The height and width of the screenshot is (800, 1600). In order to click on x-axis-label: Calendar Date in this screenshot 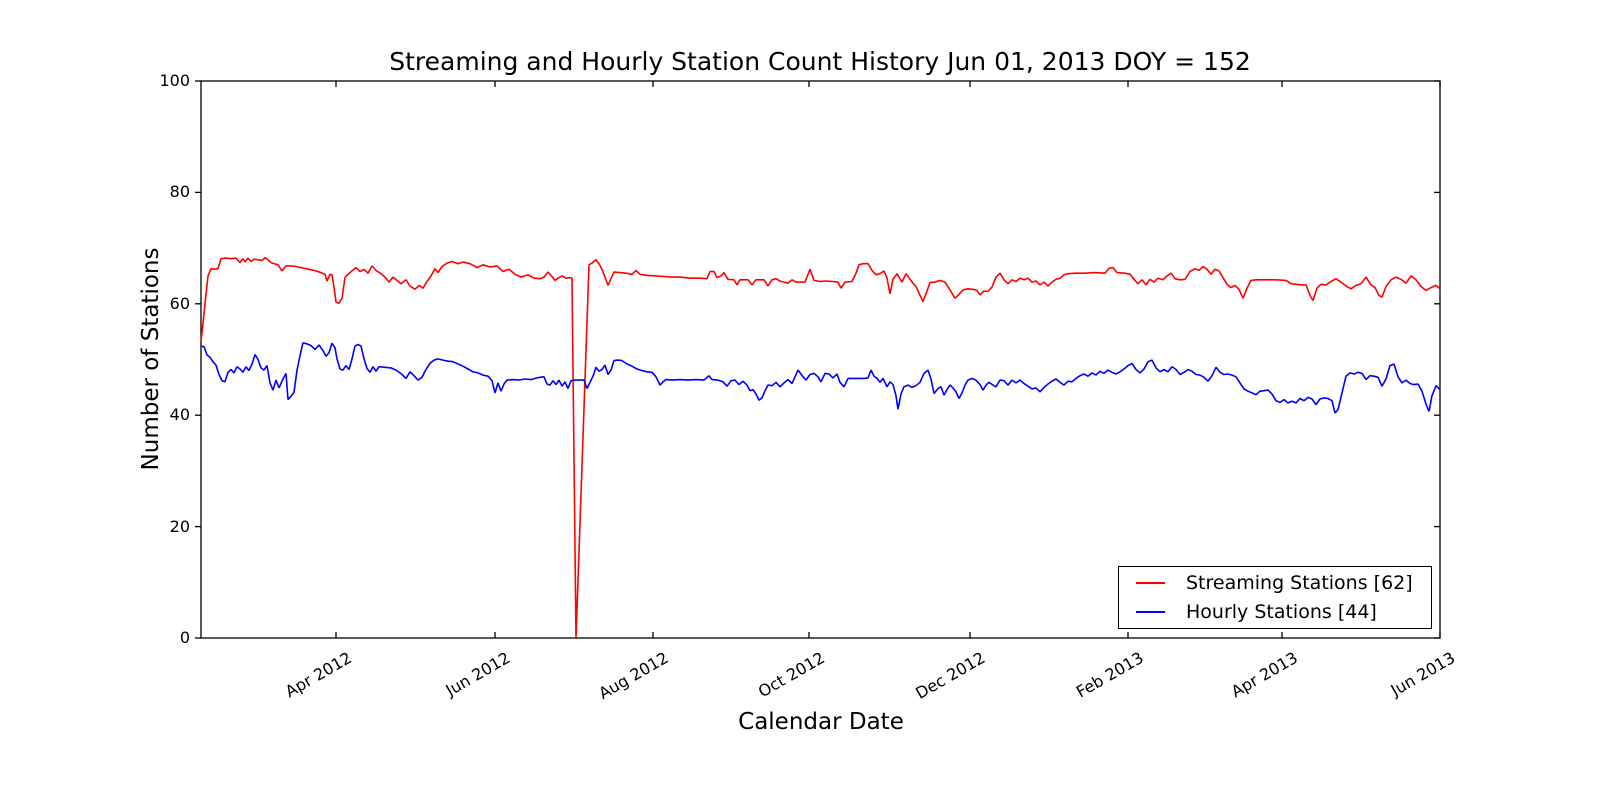, I will do `click(821, 722)`.